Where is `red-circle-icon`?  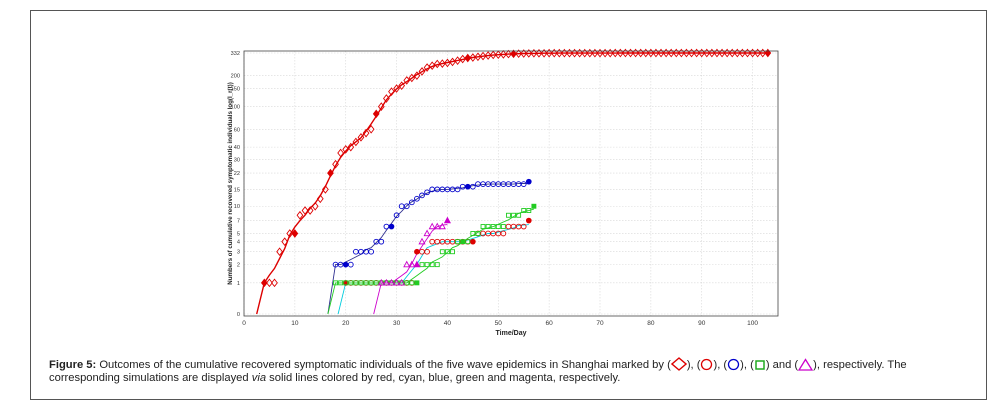 red-circle-icon is located at coordinates (707, 364).